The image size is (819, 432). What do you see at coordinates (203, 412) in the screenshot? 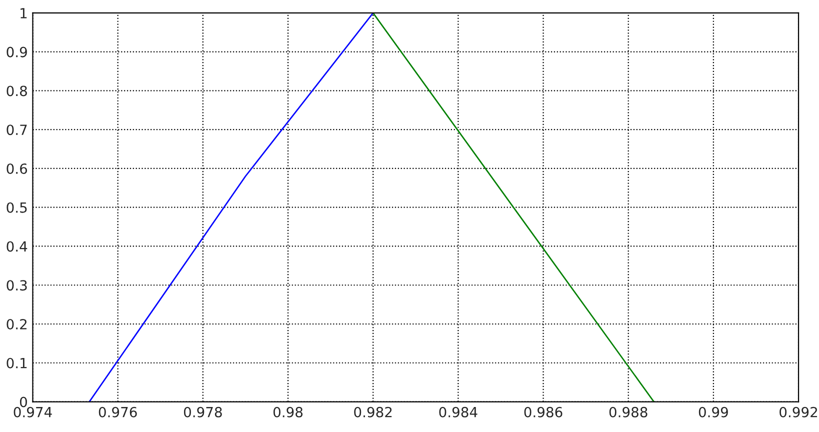
I see `x-tick-label: 0.978` at bounding box center [203, 412].